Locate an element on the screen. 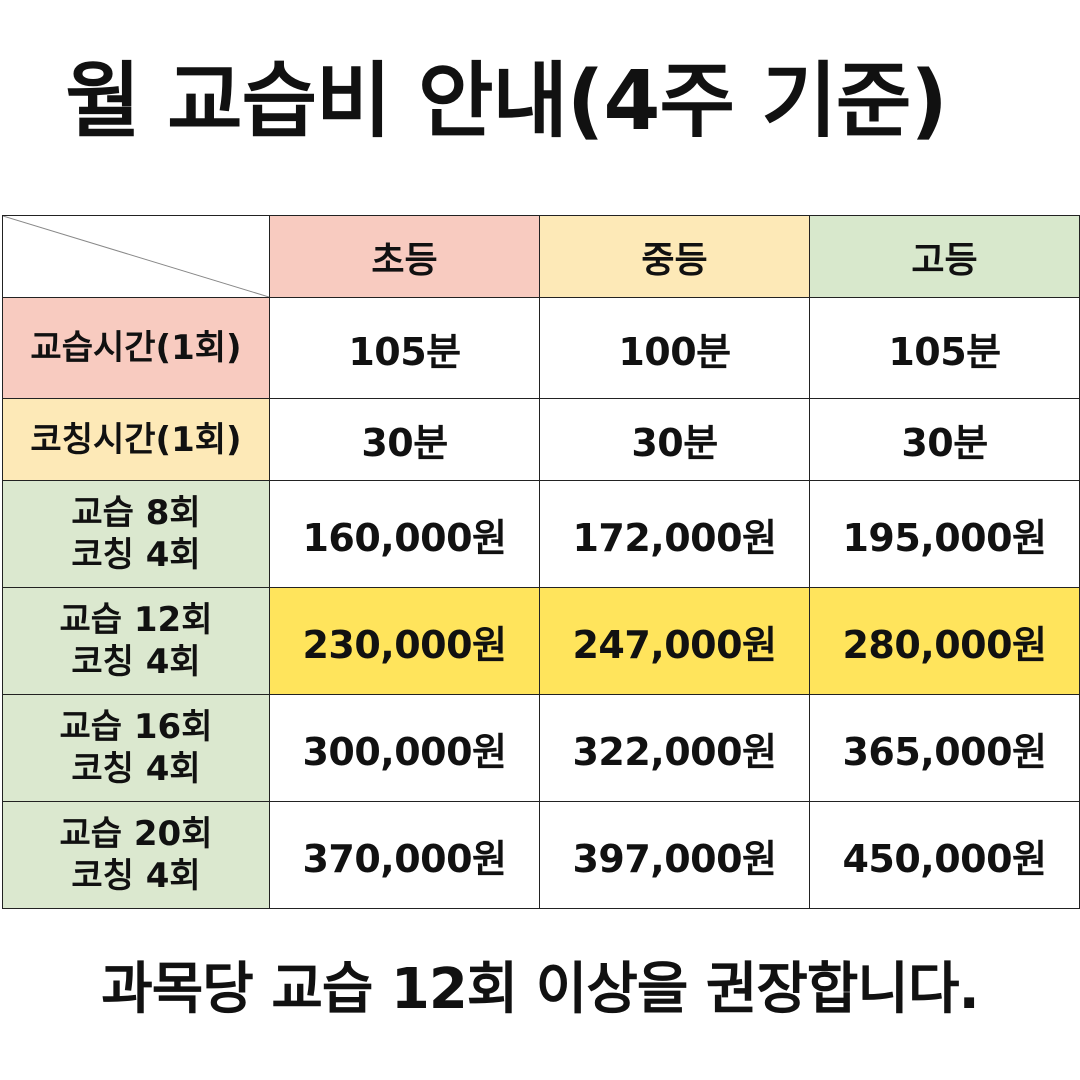 The height and width of the screenshot is (1080, 1080). price-cell: 160,000원 is located at coordinates (404, 534).